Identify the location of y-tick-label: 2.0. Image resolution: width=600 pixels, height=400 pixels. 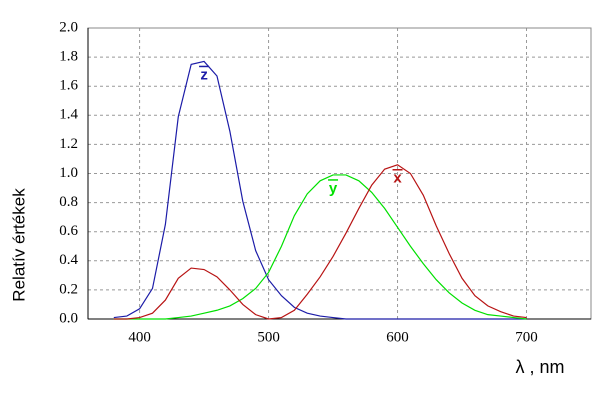
(68, 27).